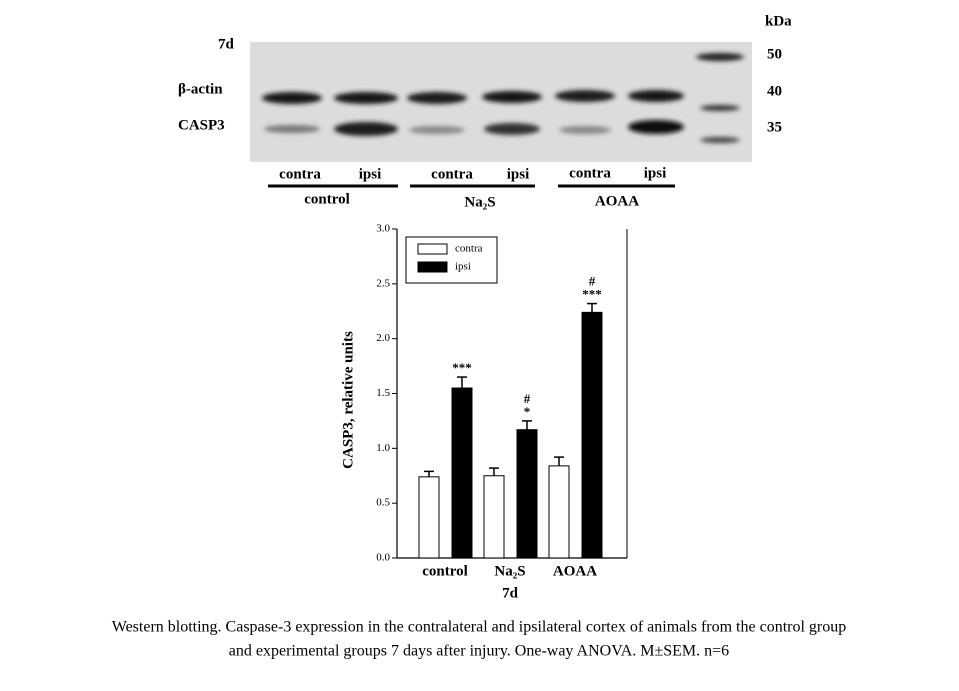  I want to click on y-axis-label: CASP3, relative units, so click(348, 400).